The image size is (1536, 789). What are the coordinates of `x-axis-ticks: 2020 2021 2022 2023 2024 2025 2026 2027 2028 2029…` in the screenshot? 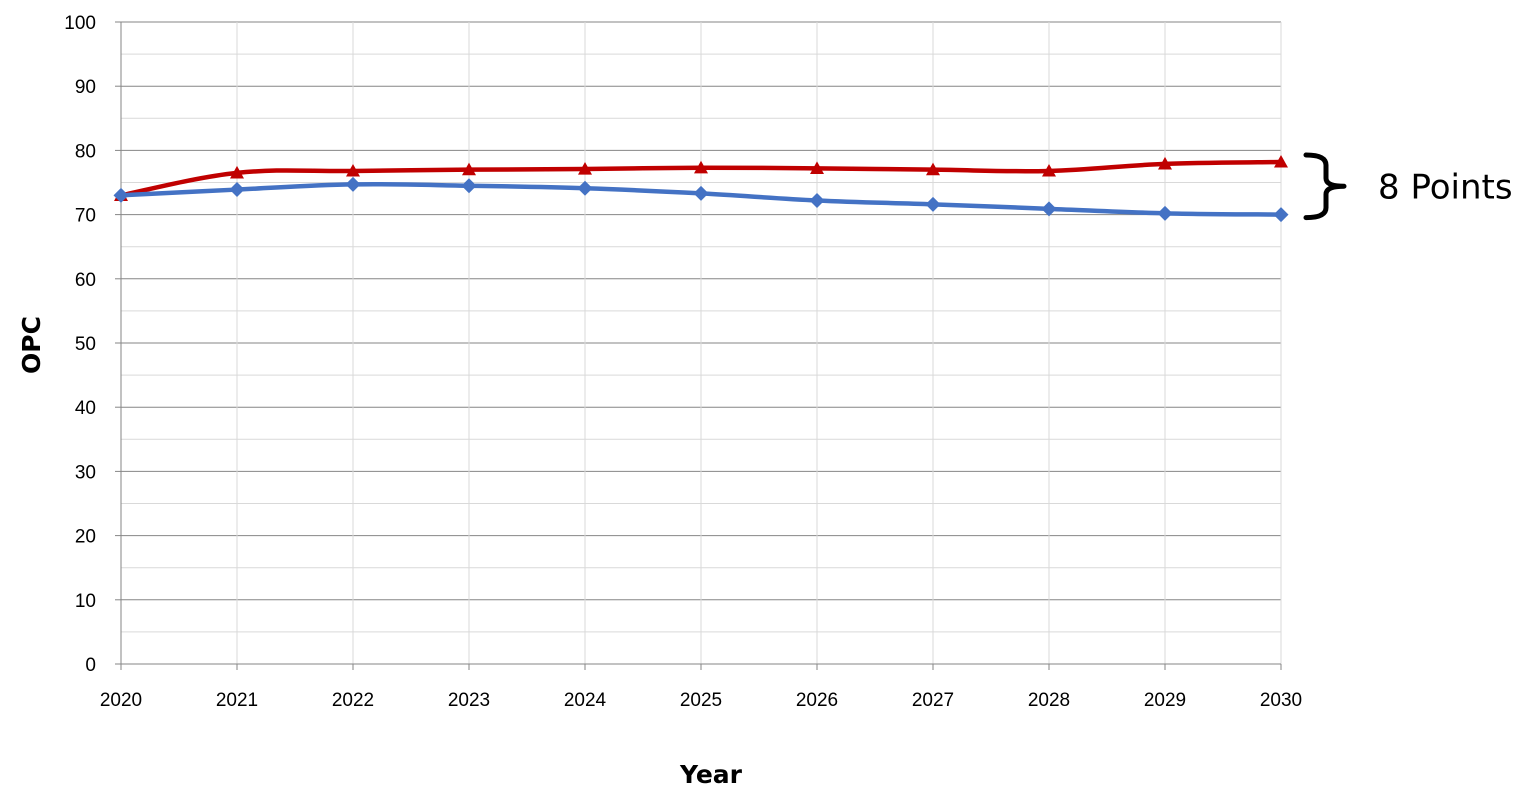 It's located at (701, 687).